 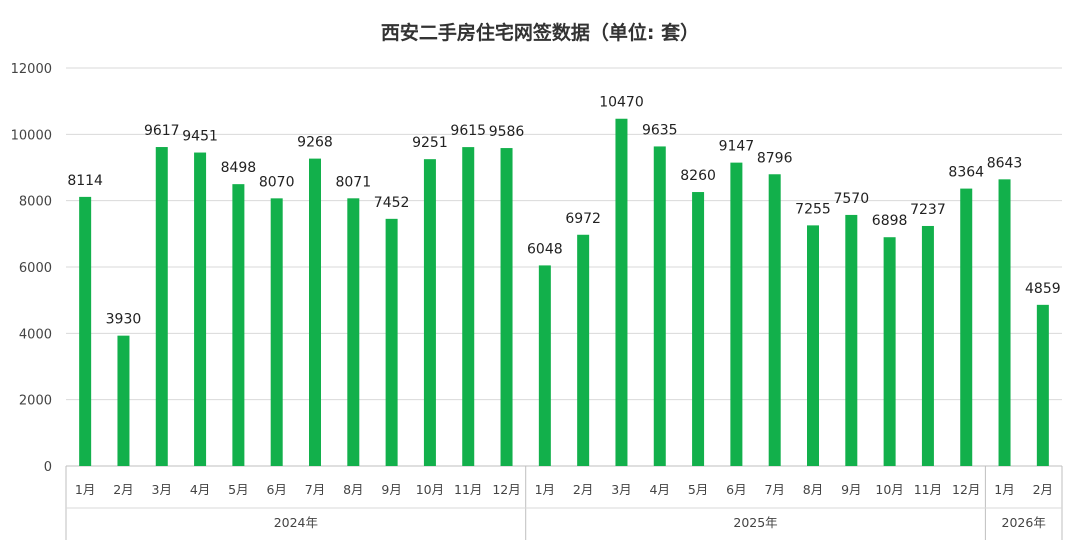 What do you see at coordinates (239, 168) in the screenshot?
I see `data-label: 8498` at bounding box center [239, 168].